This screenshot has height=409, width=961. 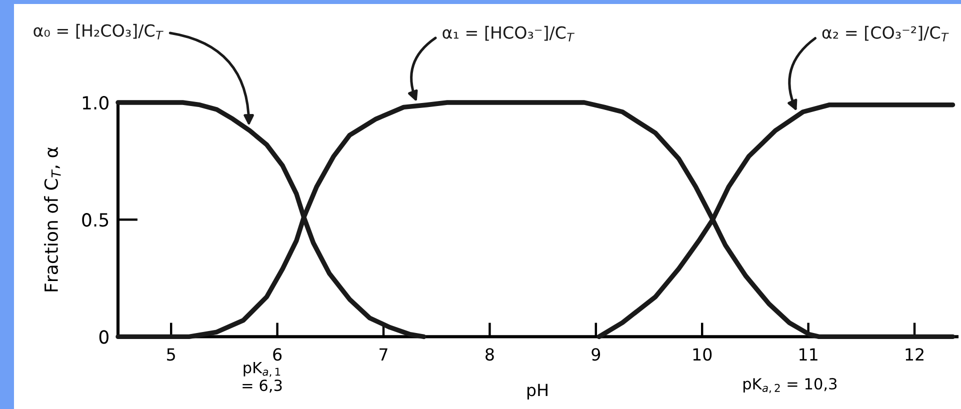 I want to click on text: α₁ = [HCO₃⁻]/C$_{T}$, so click(x=508, y=34).